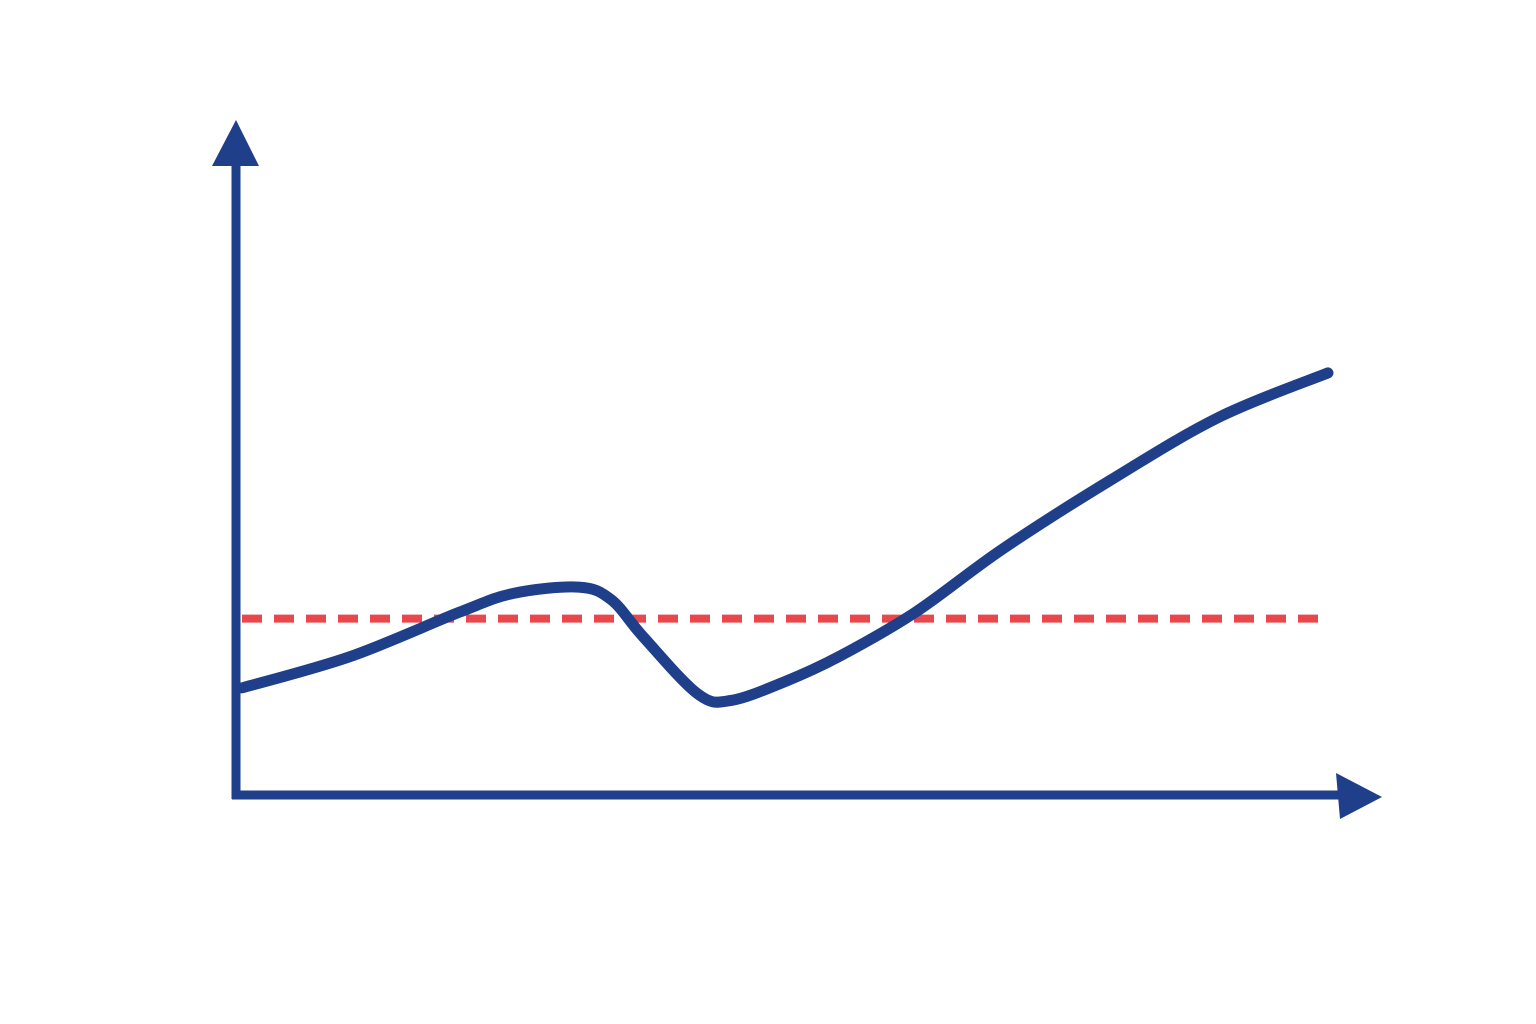 The image size is (1536, 1024). Describe the element at coordinates (235, 143) in the screenshot. I see `y-axis-arrowhead` at that location.